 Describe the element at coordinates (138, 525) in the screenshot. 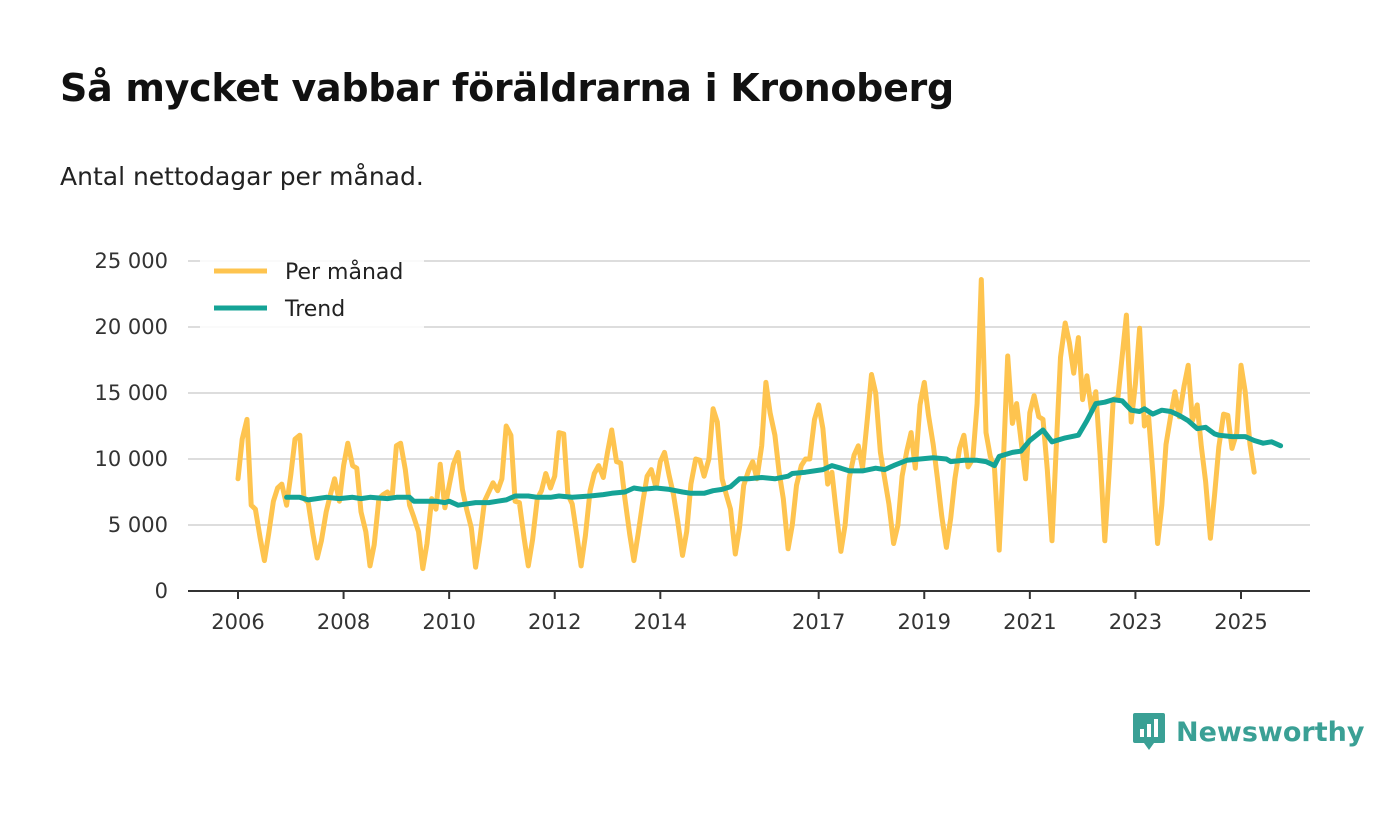

I see `y-tick-label: 5 000` at that location.